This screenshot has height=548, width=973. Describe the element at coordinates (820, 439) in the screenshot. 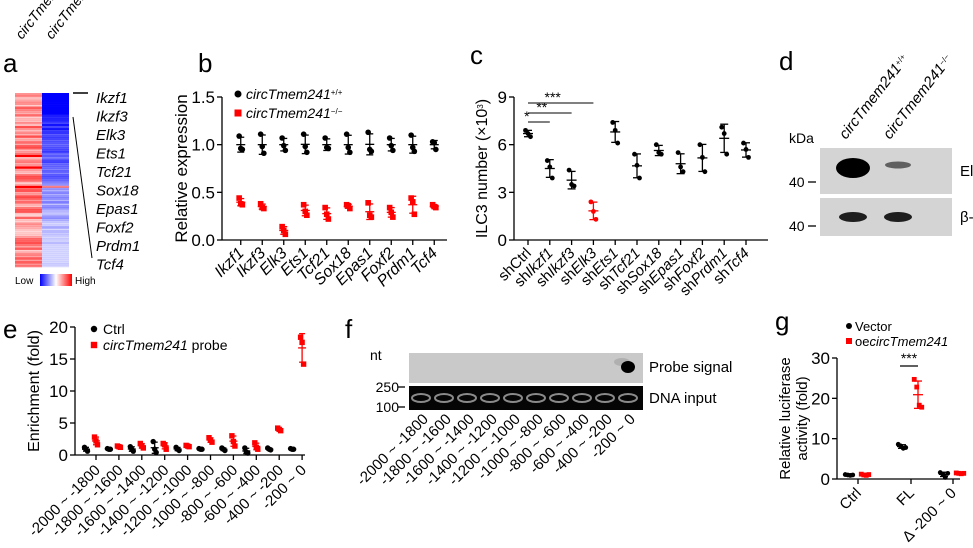

I see `y-tick-label: 10` at that location.